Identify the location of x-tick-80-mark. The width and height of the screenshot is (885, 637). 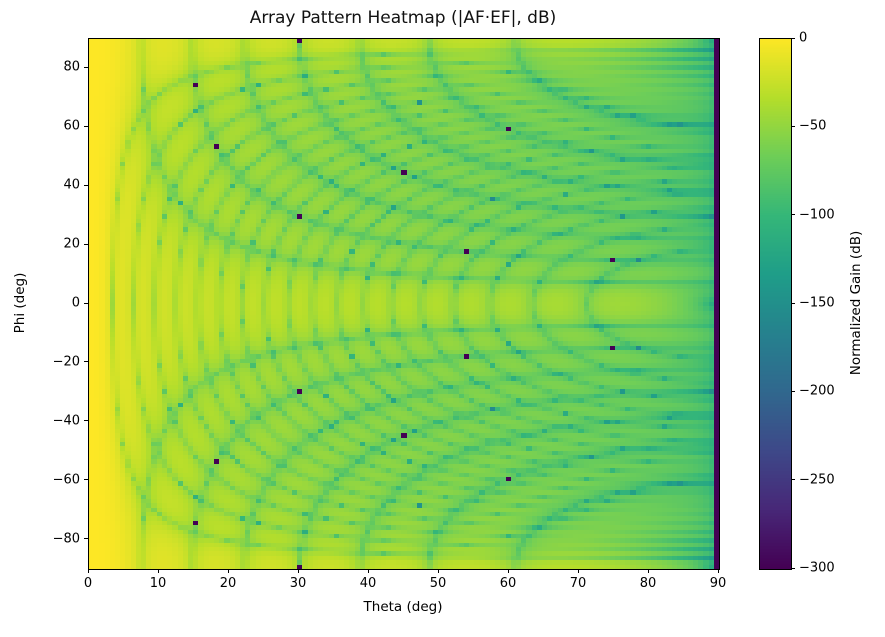
(648, 571).